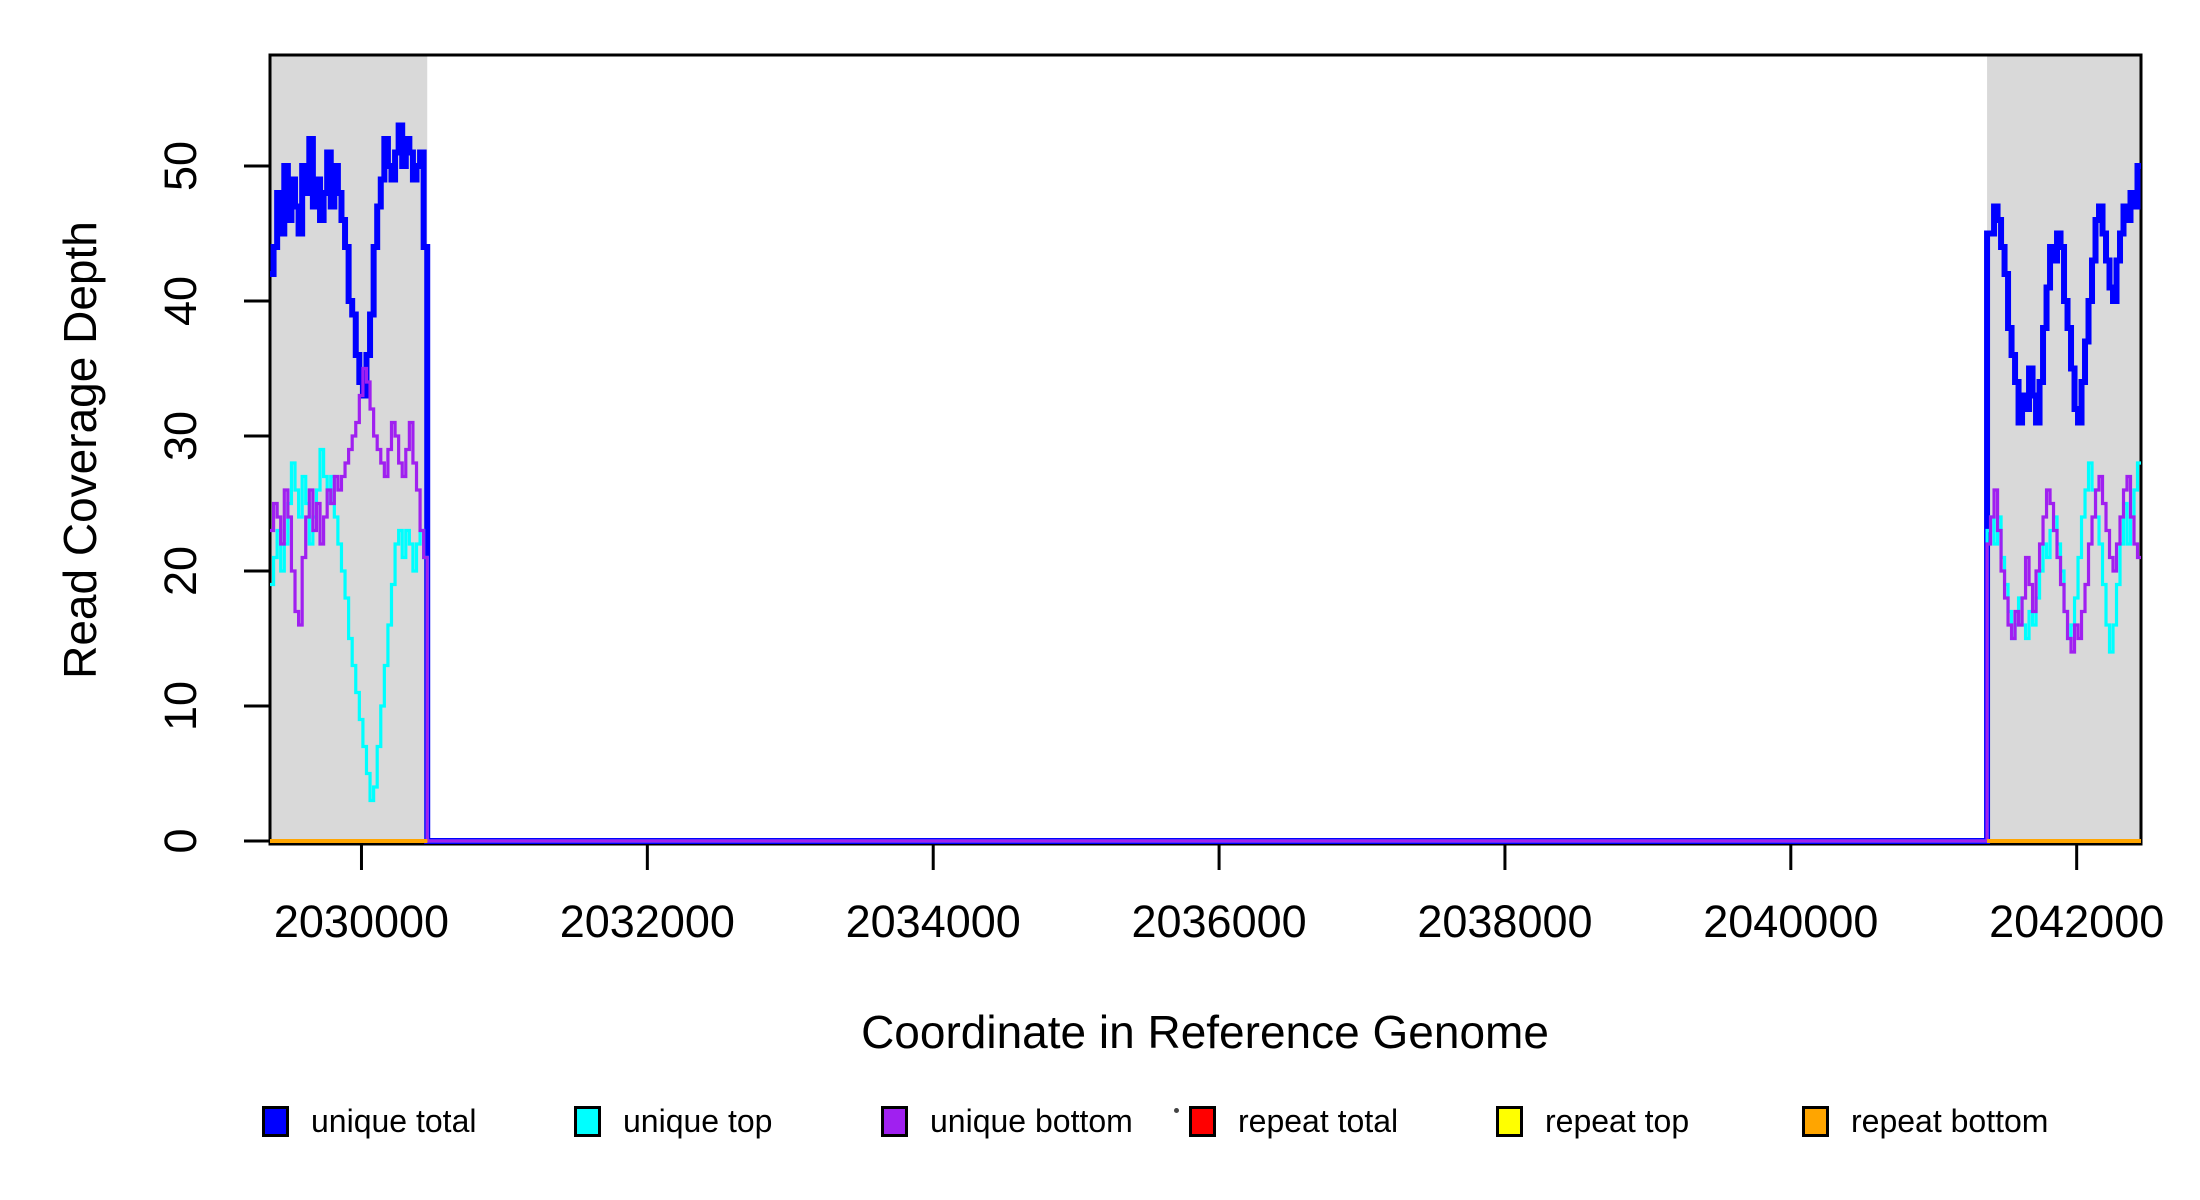 The height and width of the screenshot is (1200, 2200). I want to click on x-tick-label: 2038000, so click(1504, 921).